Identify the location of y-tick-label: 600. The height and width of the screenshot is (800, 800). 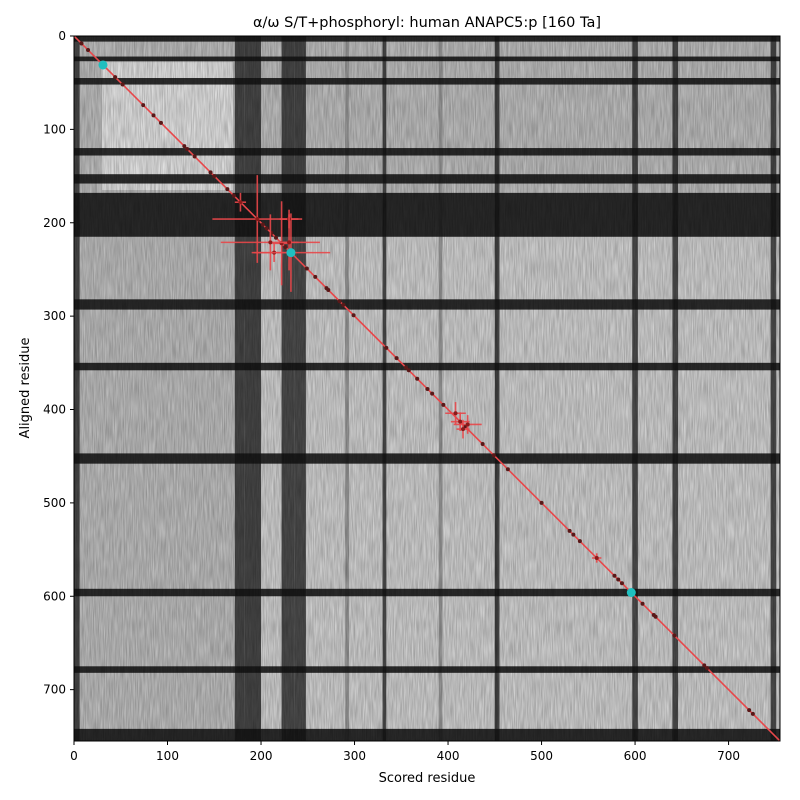
(54, 596).